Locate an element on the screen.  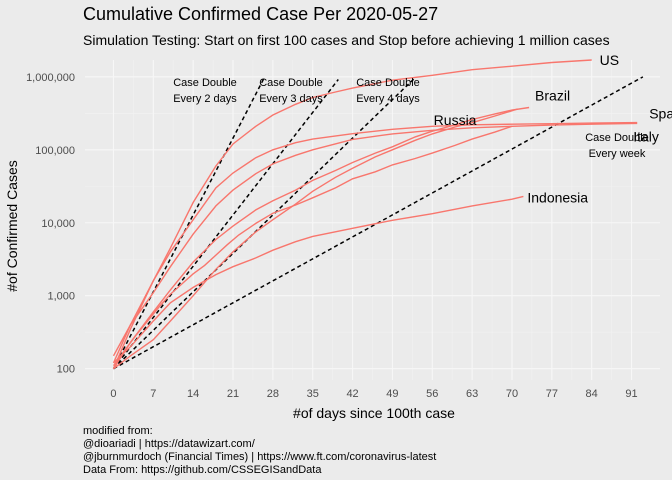
series-label: US is located at coordinates (609, 60).